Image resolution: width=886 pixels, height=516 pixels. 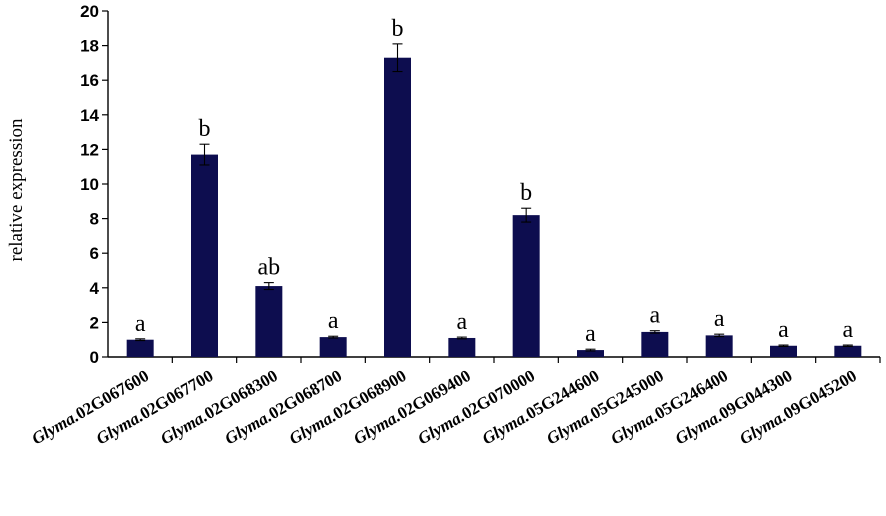 I want to click on y-tick-label: 16, so click(x=89, y=80).